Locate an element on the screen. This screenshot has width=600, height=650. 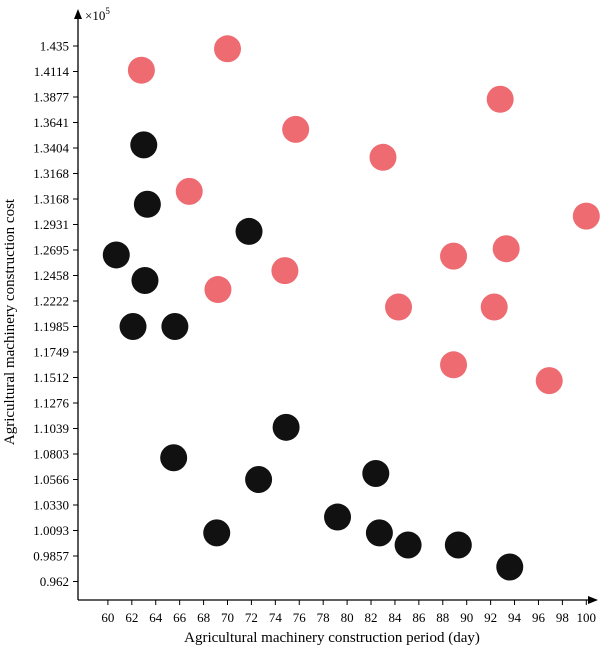
x-tick-label: 60 is located at coordinates (107, 617).